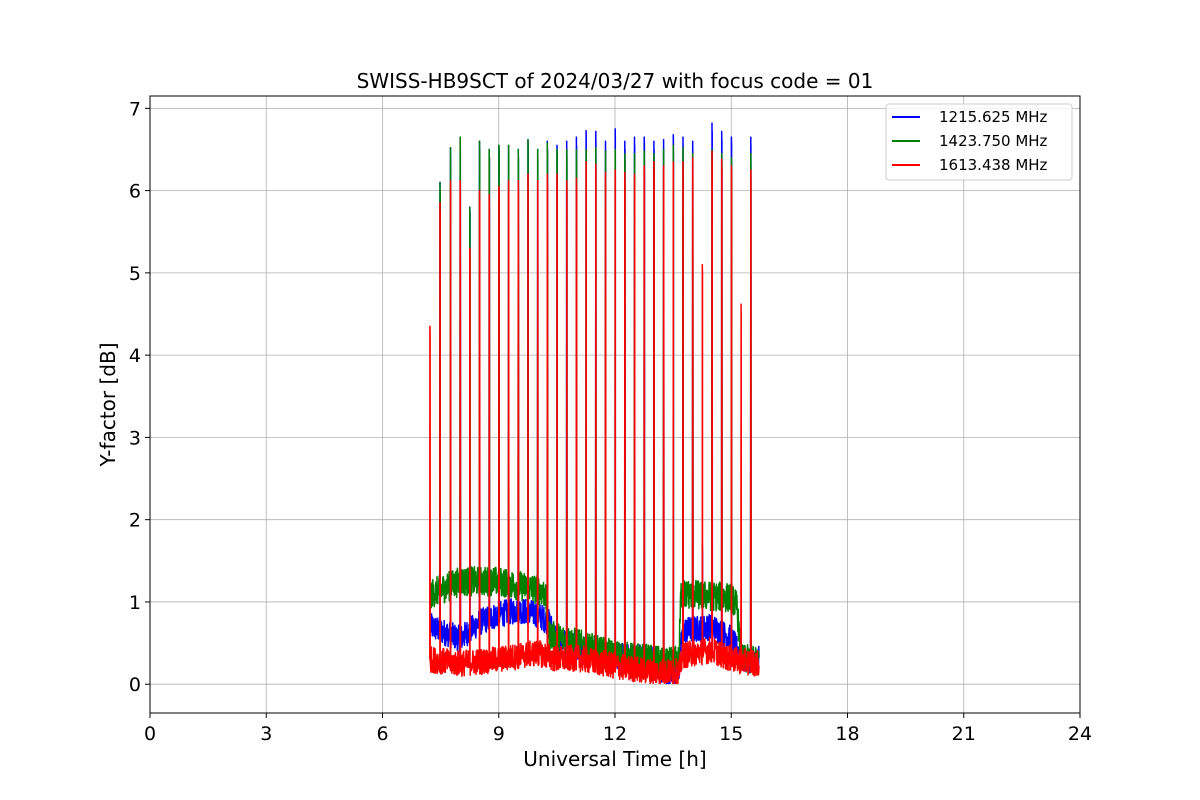 This screenshot has height=800, width=1200. Describe the element at coordinates (731, 734) in the screenshot. I see `x-tick-label: 15` at that location.